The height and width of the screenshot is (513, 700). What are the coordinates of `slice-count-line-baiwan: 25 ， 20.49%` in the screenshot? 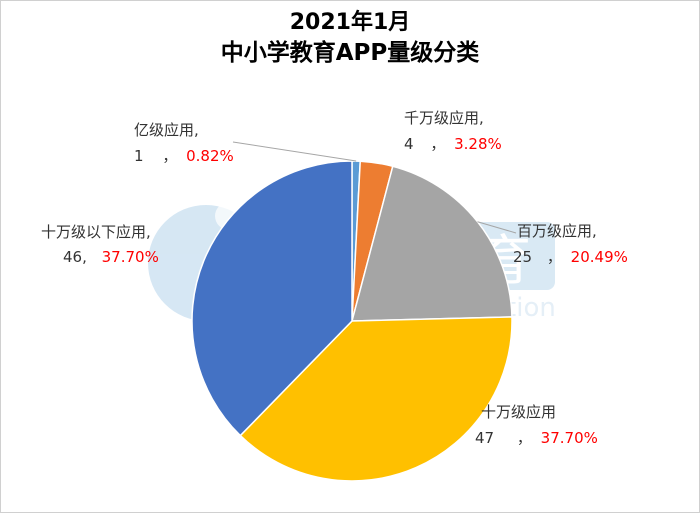 It's located at (570, 257).